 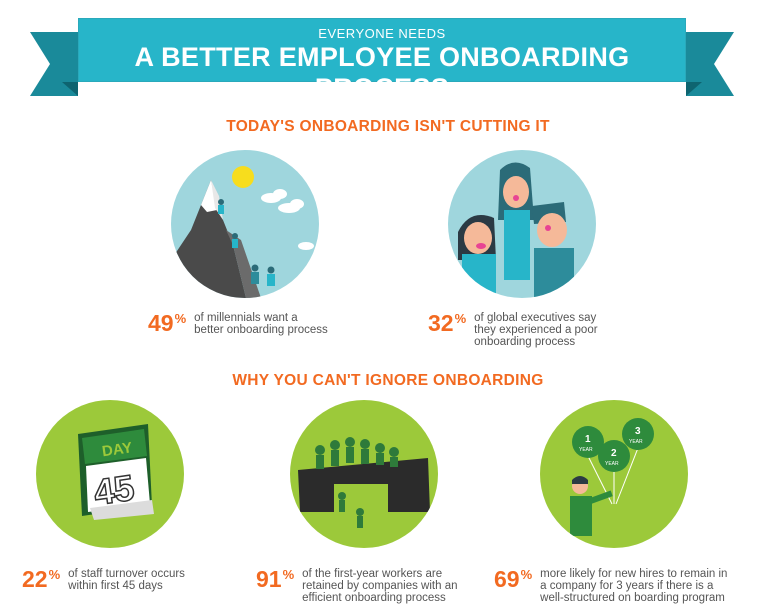 What do you see at coordinates (507, 579) in the screenshot?
I see `stat-value: 69` at bounding box center [507, 579].